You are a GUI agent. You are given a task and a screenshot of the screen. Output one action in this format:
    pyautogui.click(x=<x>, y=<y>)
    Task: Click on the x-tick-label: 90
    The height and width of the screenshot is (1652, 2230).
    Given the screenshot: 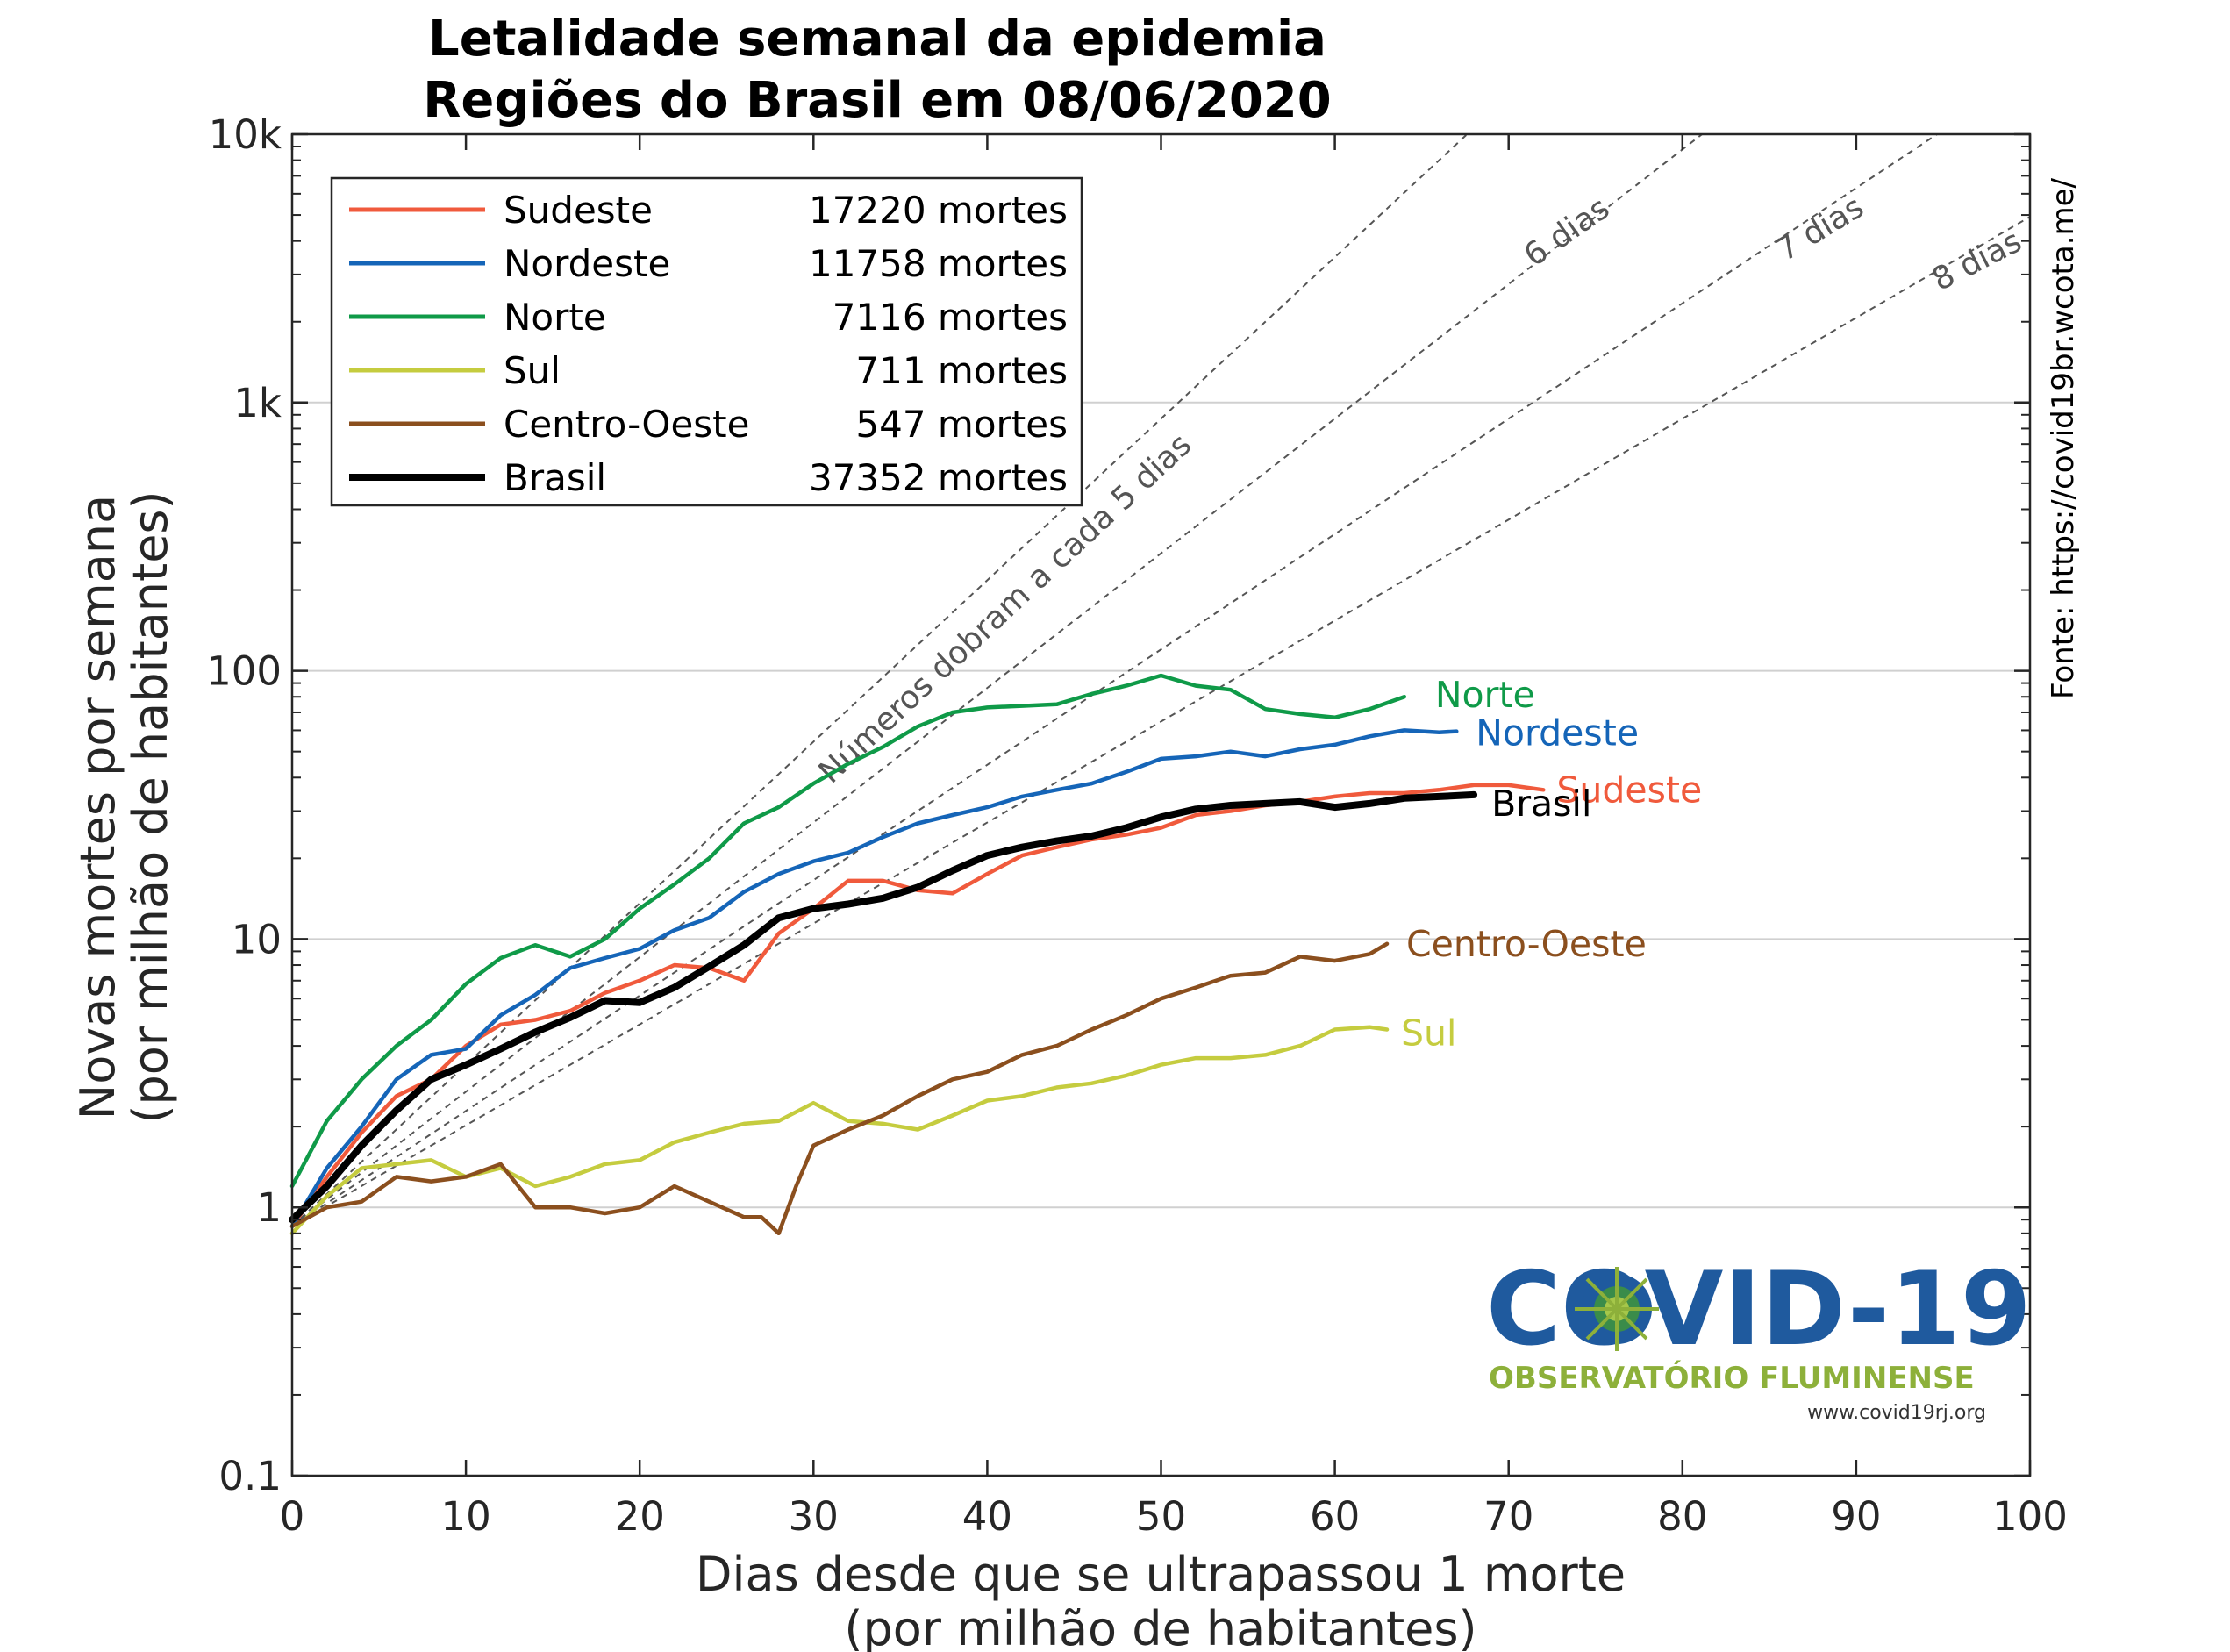 What is the action you would take?
    pyautogui.click(x=1856, y=1517)
    